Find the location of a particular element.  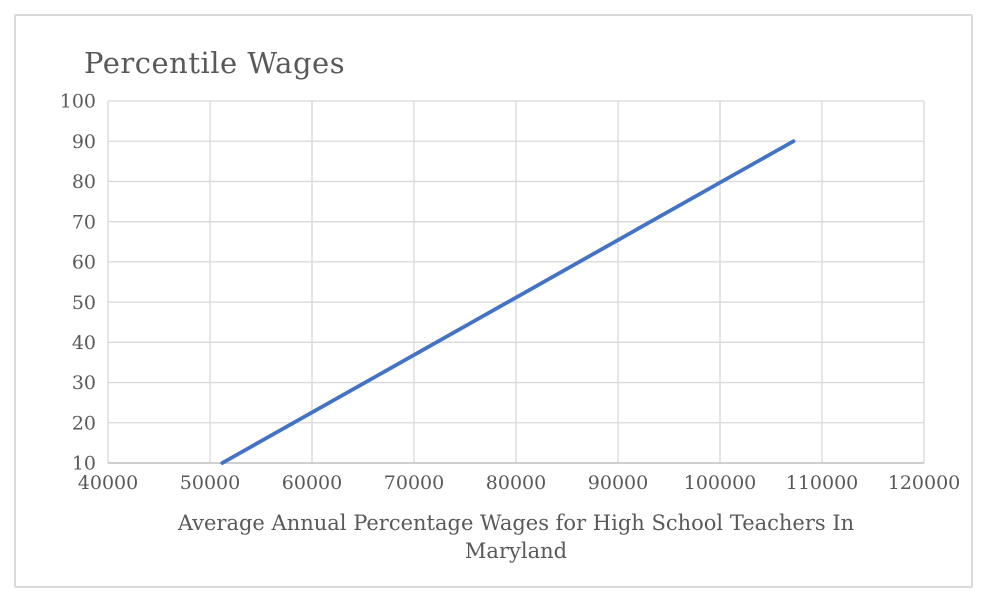

x-tick-label: 40000 is located at coordinates (108, 483).